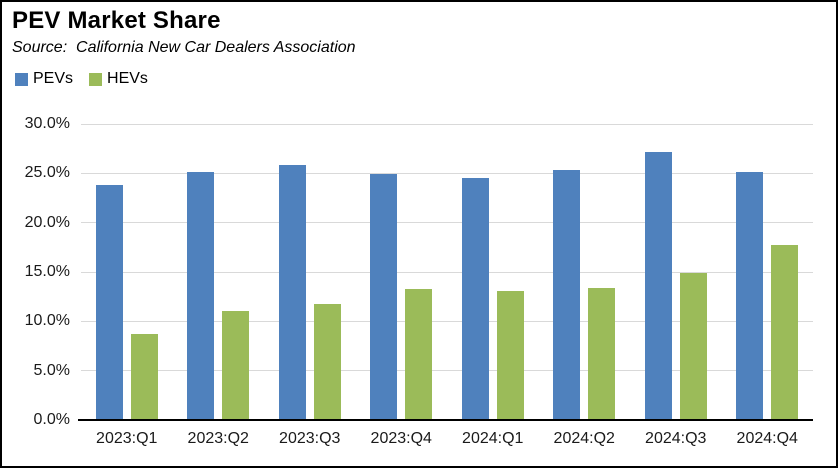 The width and height of the screenshot is (838, 468). I want to click on y-tick-label: 30.0%, so click(47, 123).